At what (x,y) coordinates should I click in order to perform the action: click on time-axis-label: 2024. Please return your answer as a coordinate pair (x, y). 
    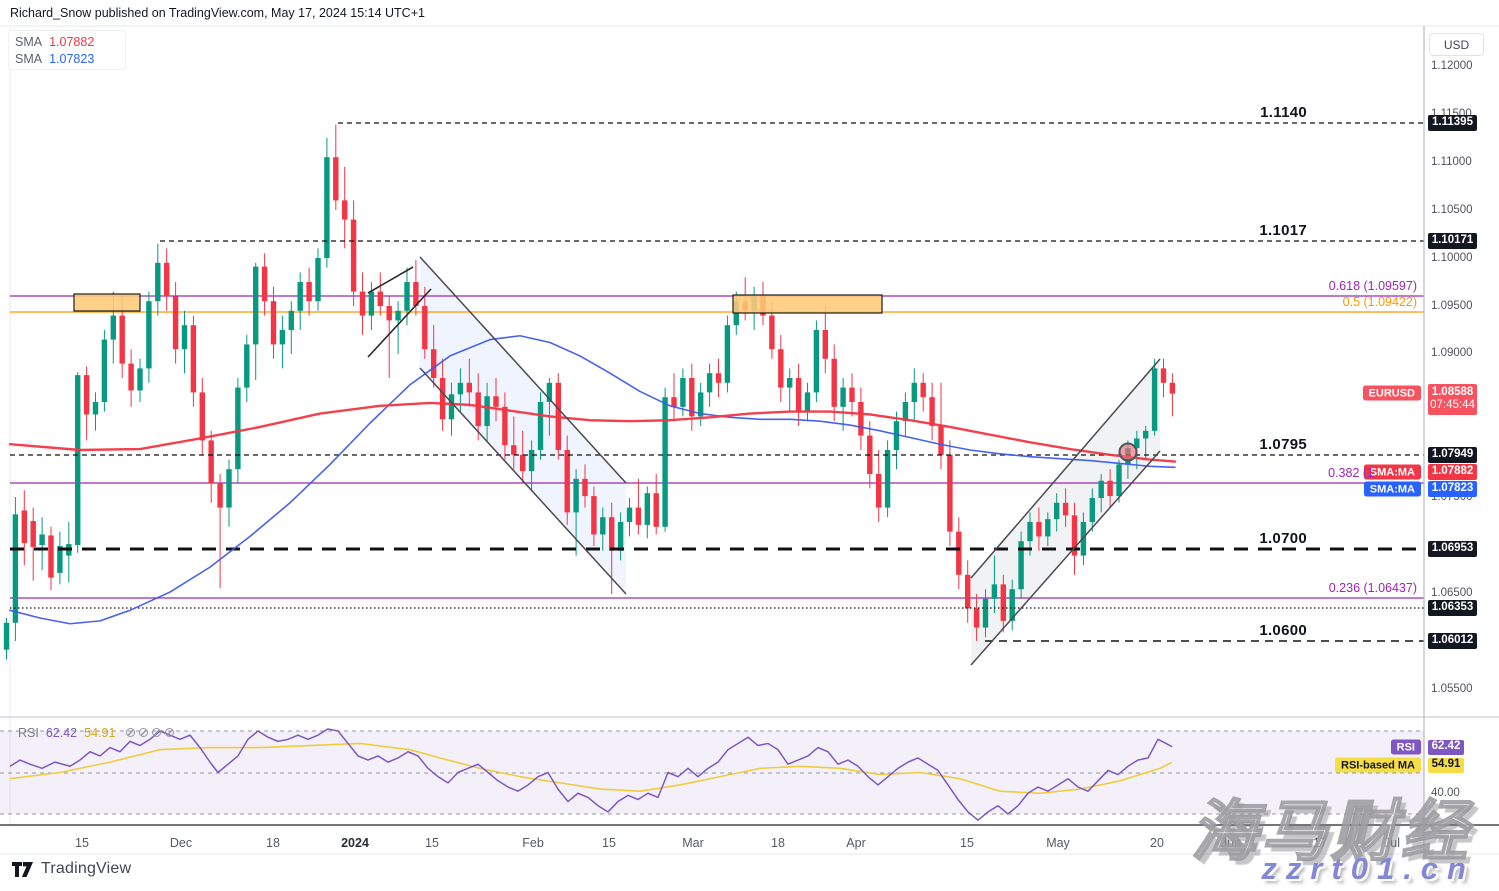
    Looking at the image, I should click on (355, 843).